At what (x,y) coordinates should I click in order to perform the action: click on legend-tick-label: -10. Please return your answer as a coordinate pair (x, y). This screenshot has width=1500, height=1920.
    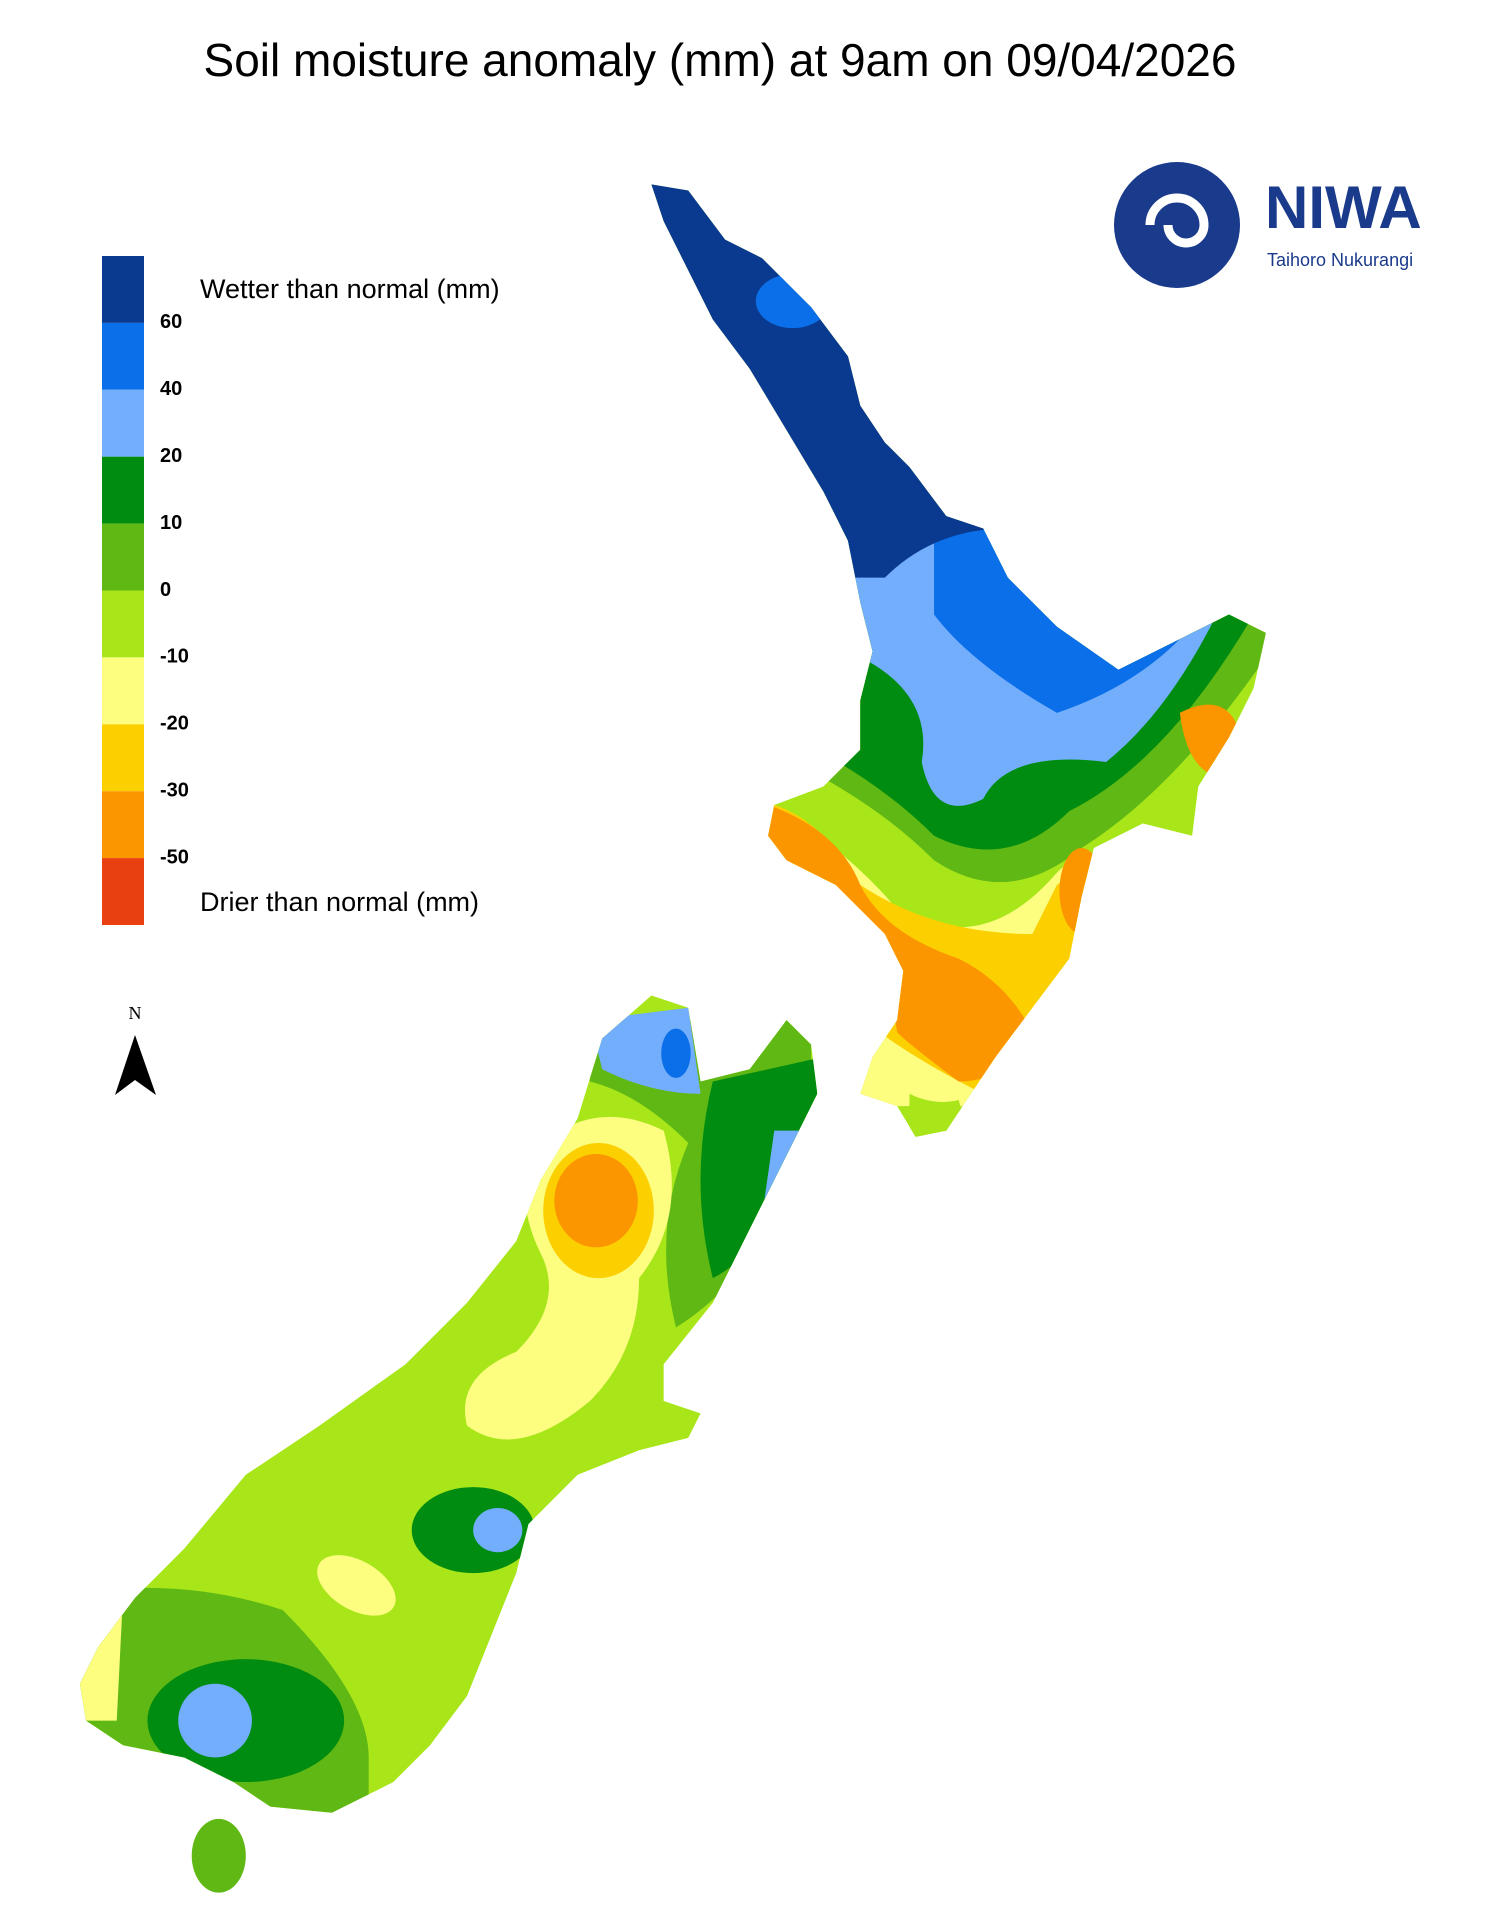
    Looking at the image, I should click on (174, 657).